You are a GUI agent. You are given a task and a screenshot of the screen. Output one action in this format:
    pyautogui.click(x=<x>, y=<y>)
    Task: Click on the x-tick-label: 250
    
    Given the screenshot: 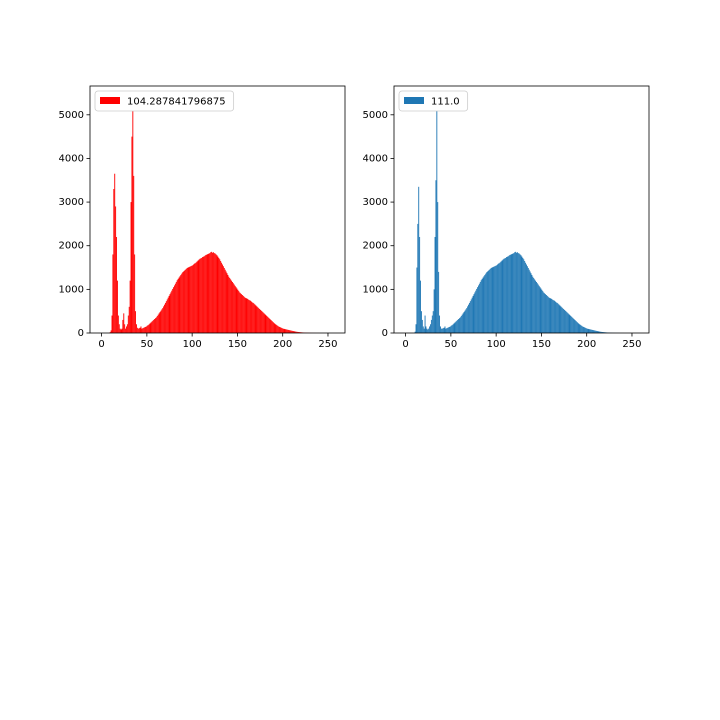 What is the action you would take?
    pyautogui.click(x=327, y=344)
    